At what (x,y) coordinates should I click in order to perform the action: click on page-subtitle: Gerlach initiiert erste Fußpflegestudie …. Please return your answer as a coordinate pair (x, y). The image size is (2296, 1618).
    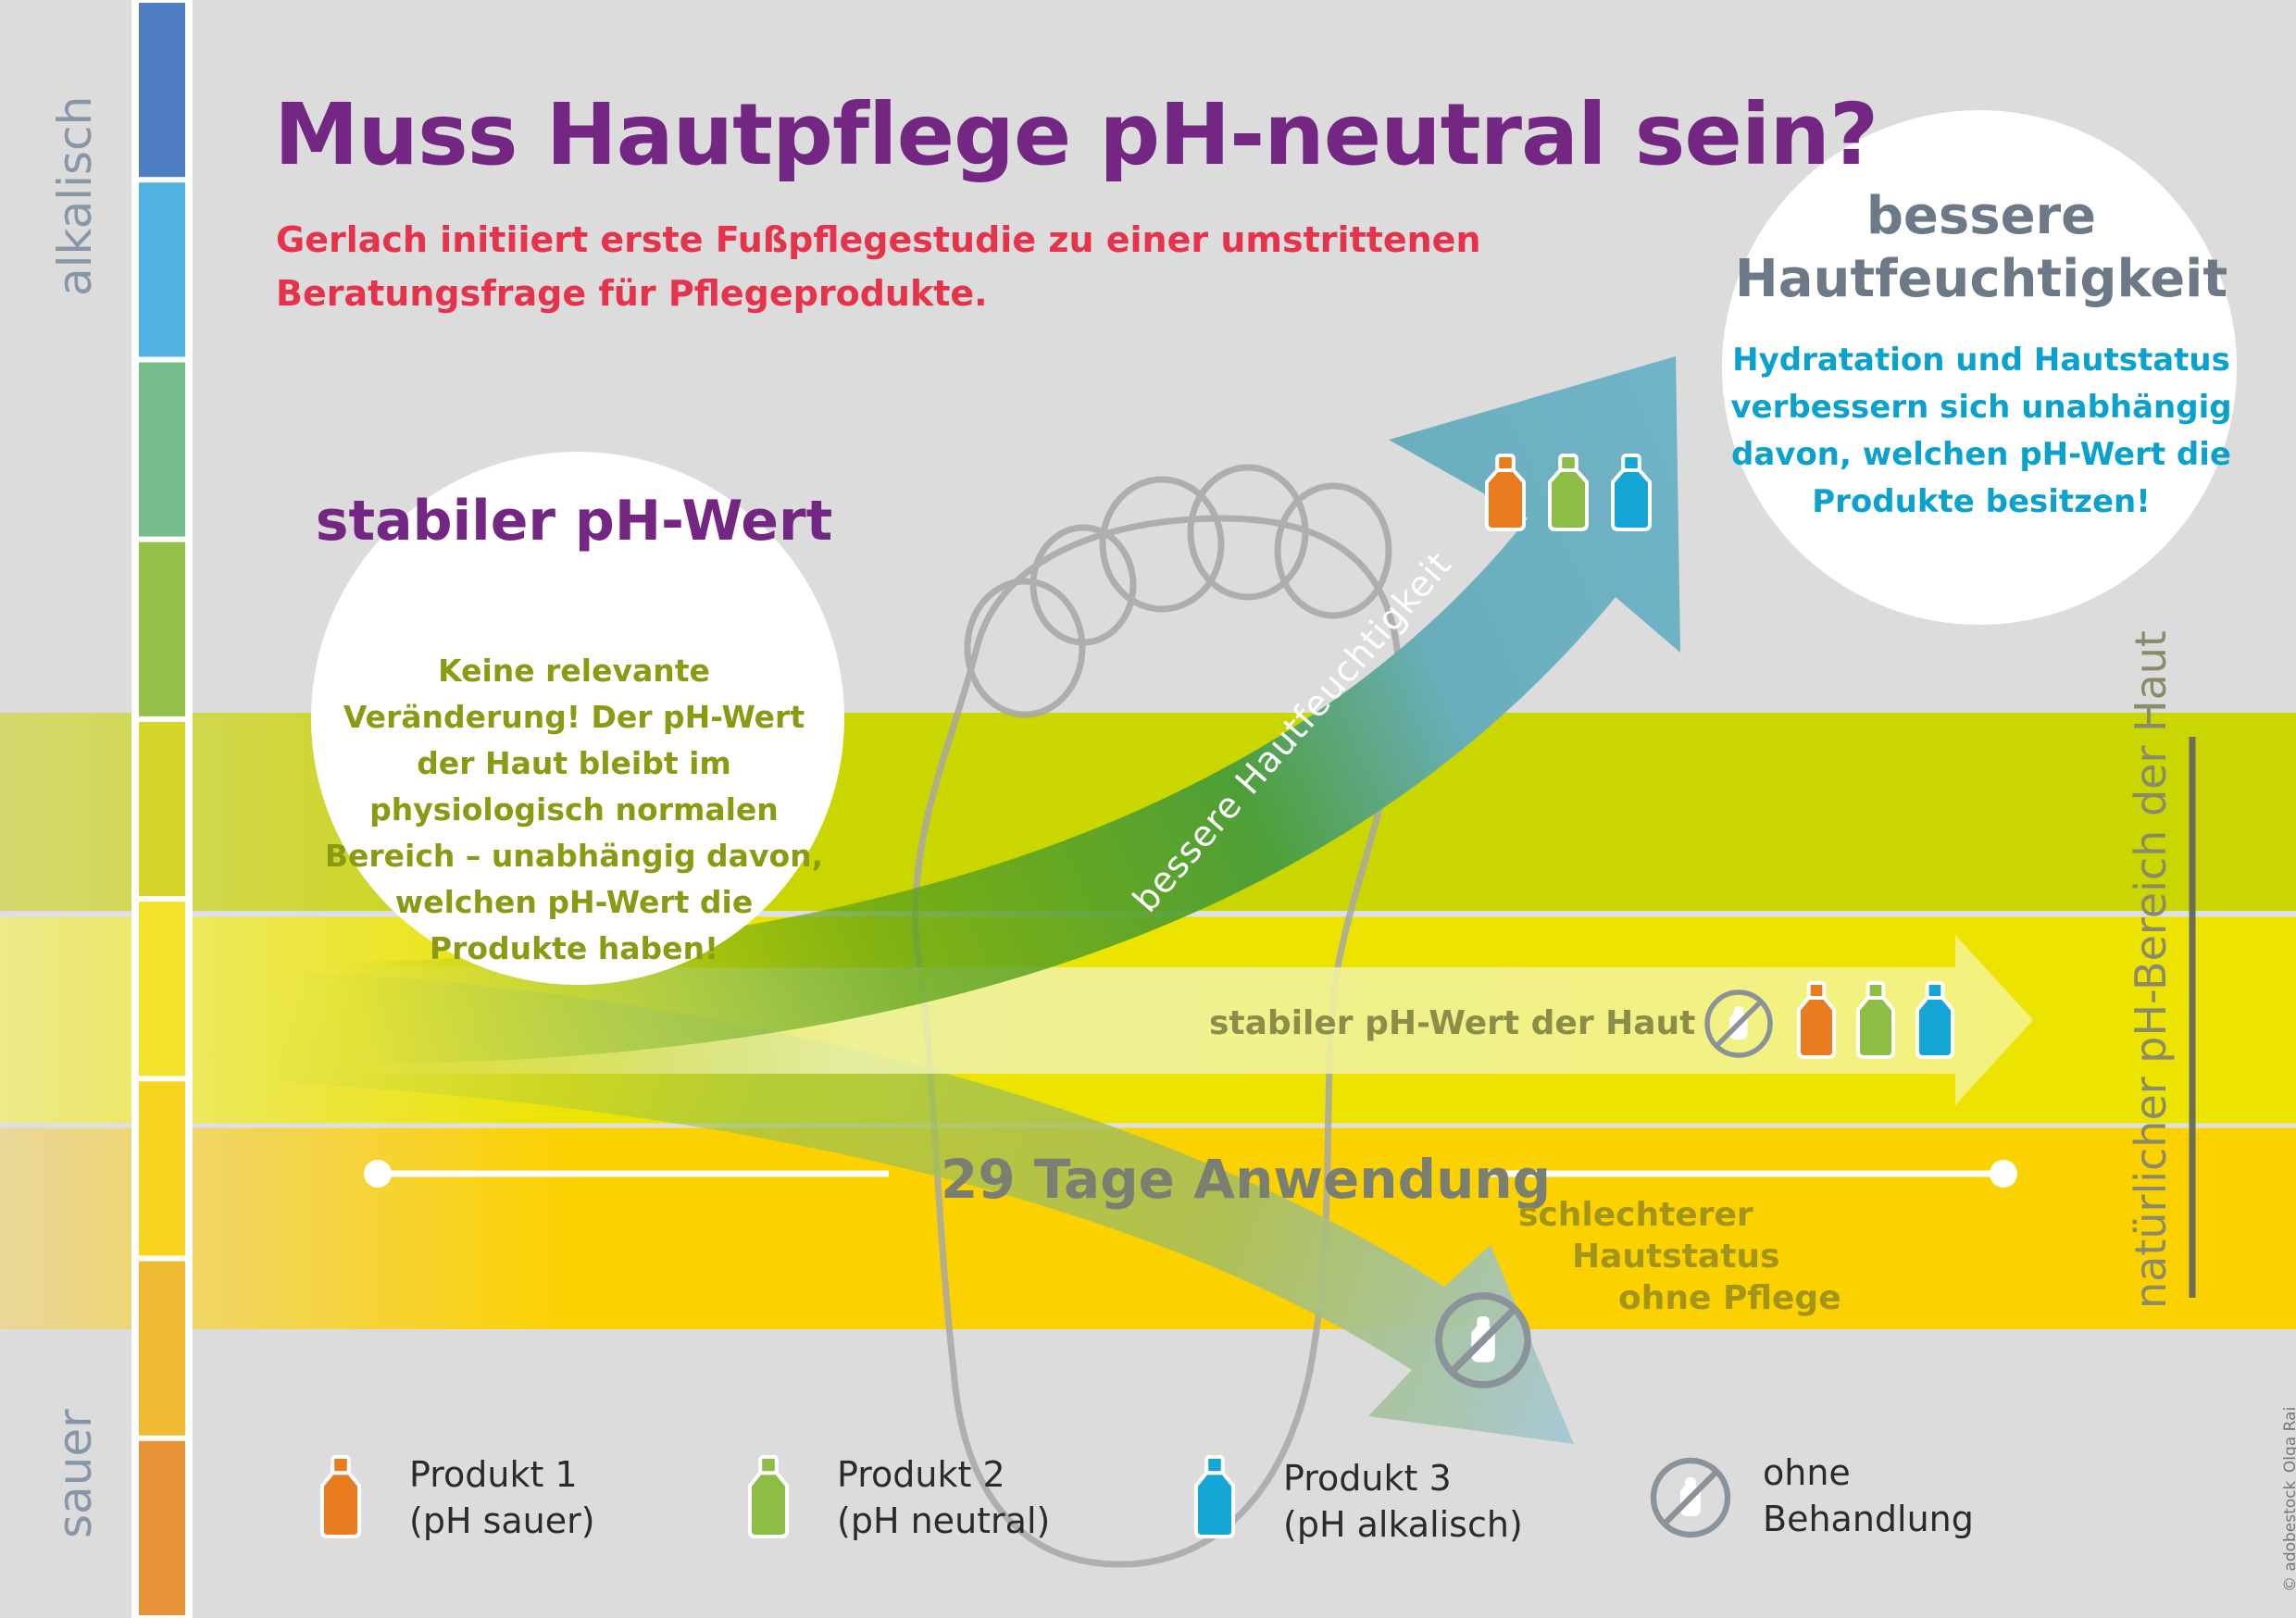
    Looking at the image, I should click on (878, 266).